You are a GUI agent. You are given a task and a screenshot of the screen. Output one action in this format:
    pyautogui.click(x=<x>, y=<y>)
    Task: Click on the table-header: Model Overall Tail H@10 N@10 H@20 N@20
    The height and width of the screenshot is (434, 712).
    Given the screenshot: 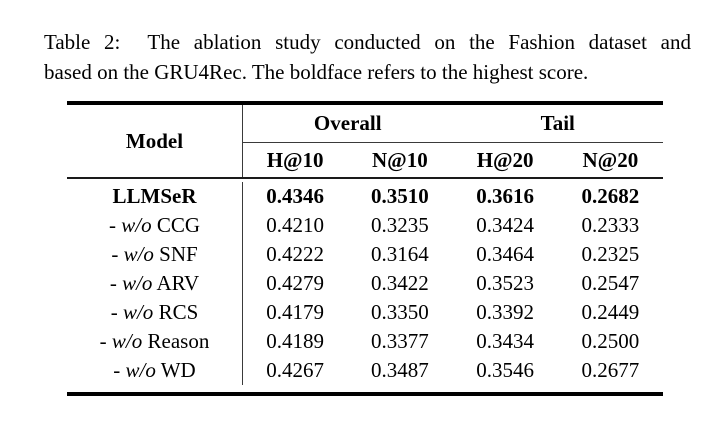 What is the action you would take?
    pyautogui.click(x=365, y=142)
    